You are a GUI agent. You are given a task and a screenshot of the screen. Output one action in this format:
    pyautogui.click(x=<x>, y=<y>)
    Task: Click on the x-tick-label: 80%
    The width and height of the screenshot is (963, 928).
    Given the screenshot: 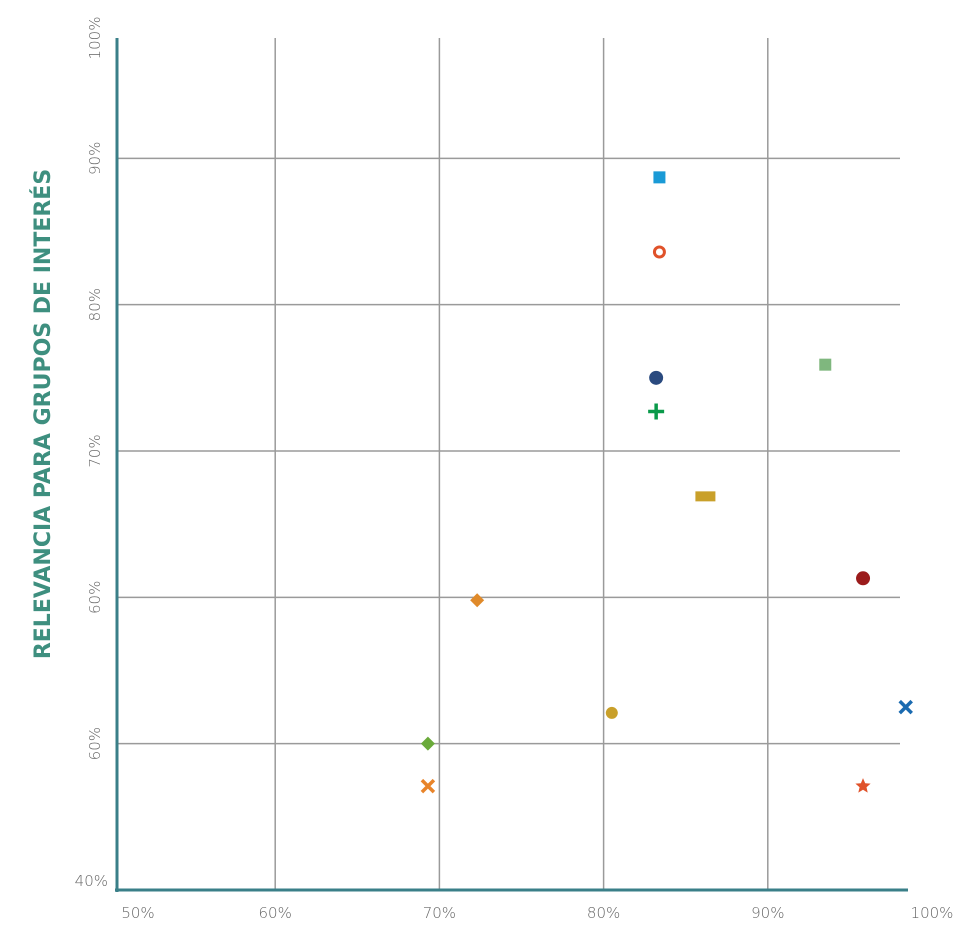 What is the action you would take?
    pyautogui.click(x=603, y=913)
    